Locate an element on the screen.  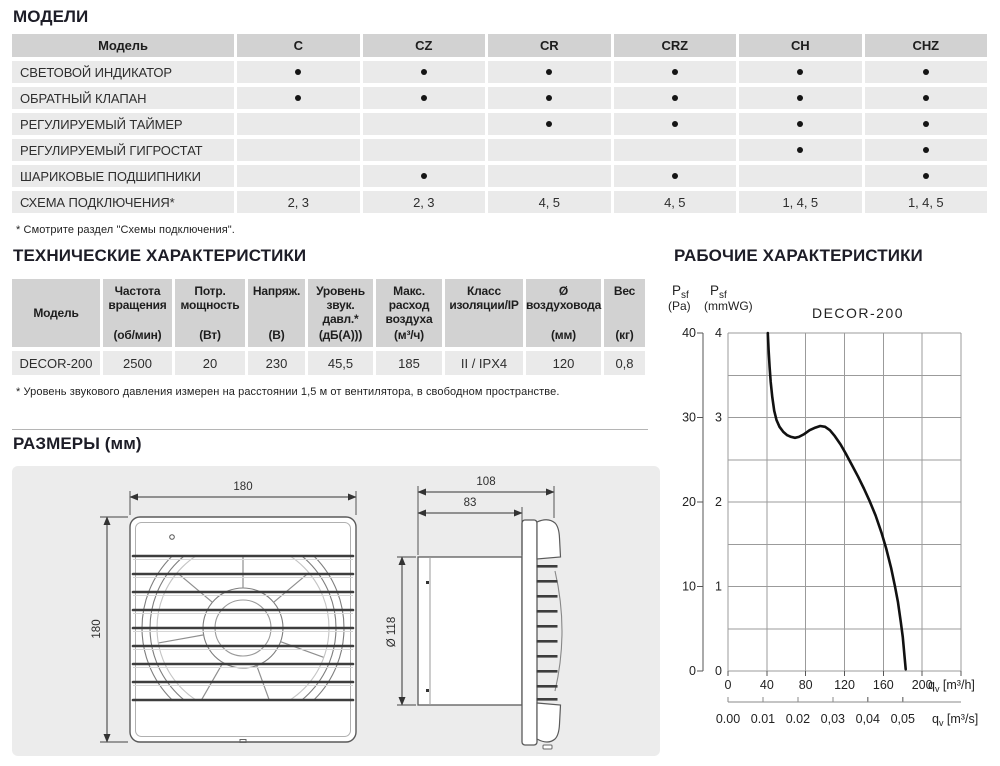
tech-col-name: Уровень звук. давл.* is located at coordinates (340, 305).